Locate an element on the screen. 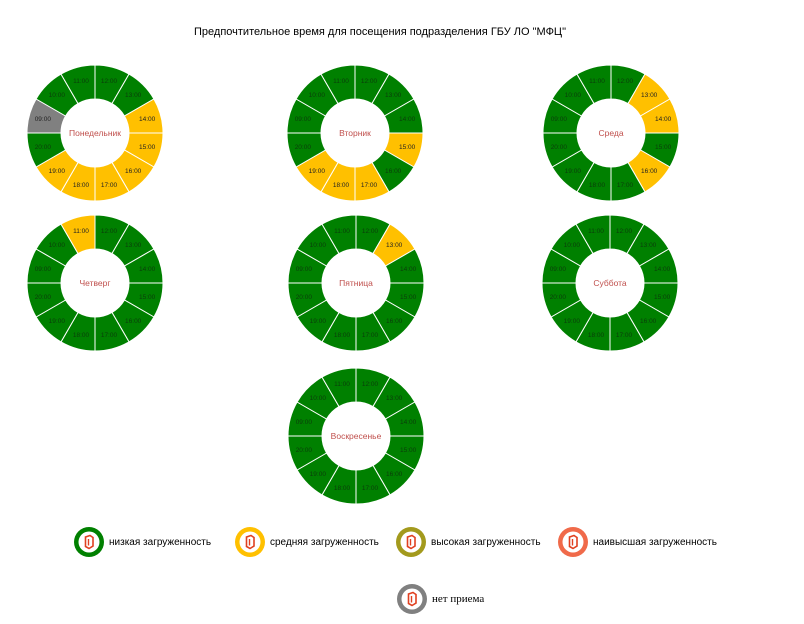 This screenshot has height=624, width=804. day-label: Четверг is located at coordinates (95, 283).